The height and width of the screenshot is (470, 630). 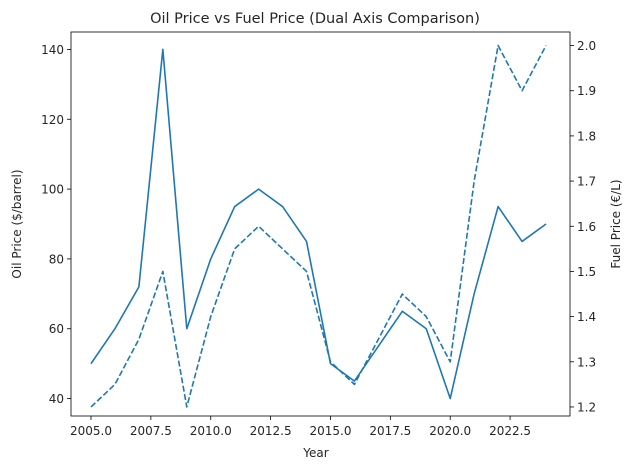 I want to click on right-y-tick-label: 1.8, so click(x=586, y=136).